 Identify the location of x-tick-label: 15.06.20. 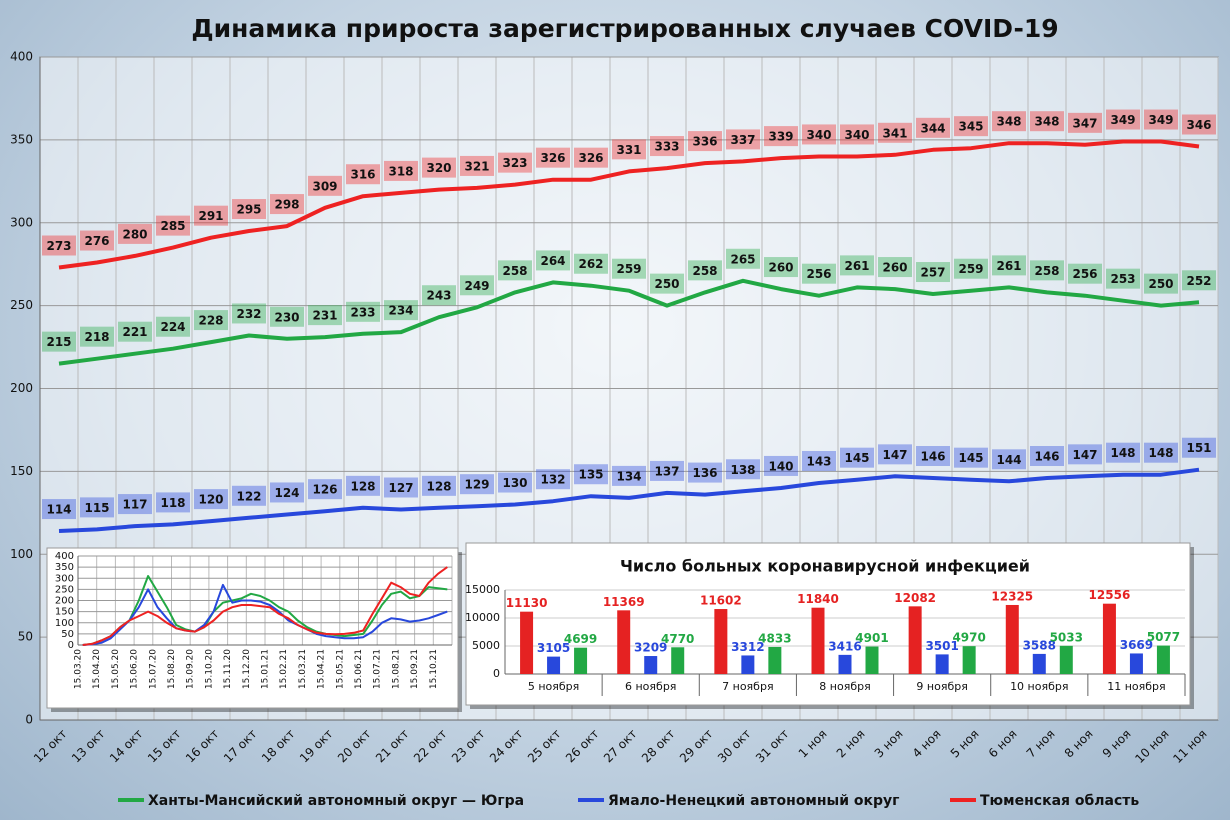
(135, 669).